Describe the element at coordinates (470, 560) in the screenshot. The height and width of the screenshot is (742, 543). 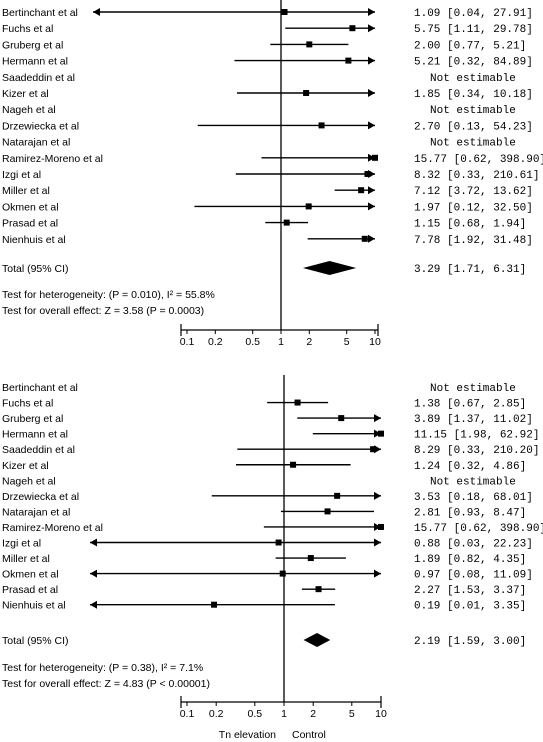
I see `study-ci-text: 1.89 [0.82, 4.35]` at that location.